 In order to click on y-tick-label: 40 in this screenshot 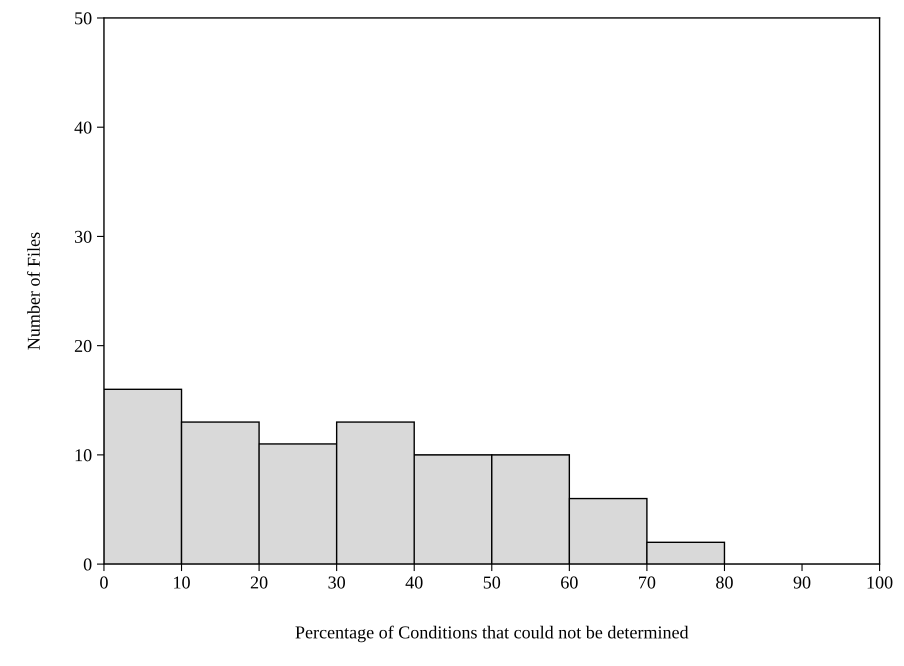, I will do `click(83, 127)`.